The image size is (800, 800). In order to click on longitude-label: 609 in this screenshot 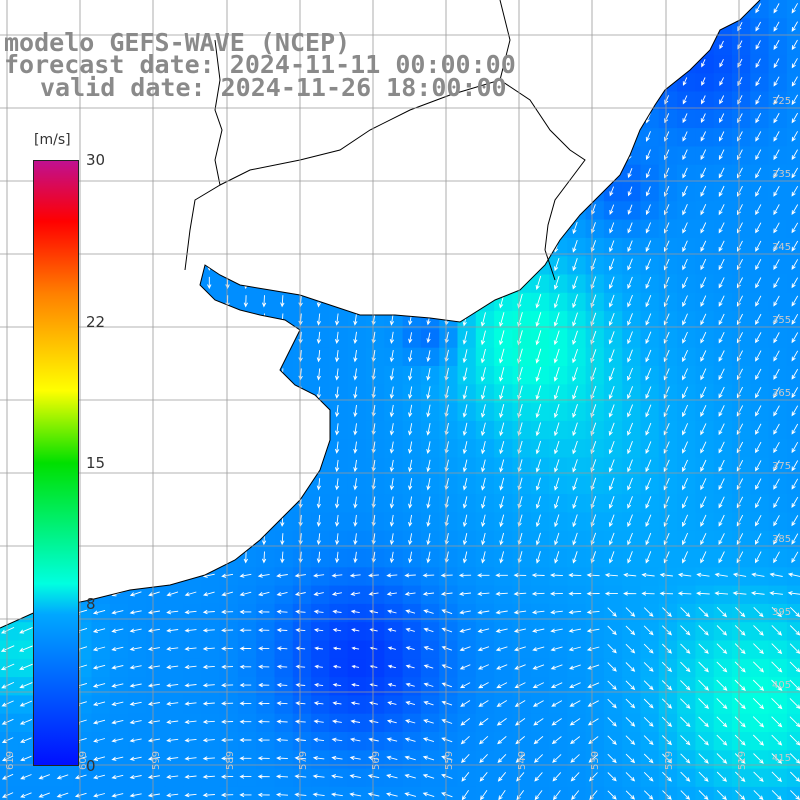, I will do `click(83, 760)`.